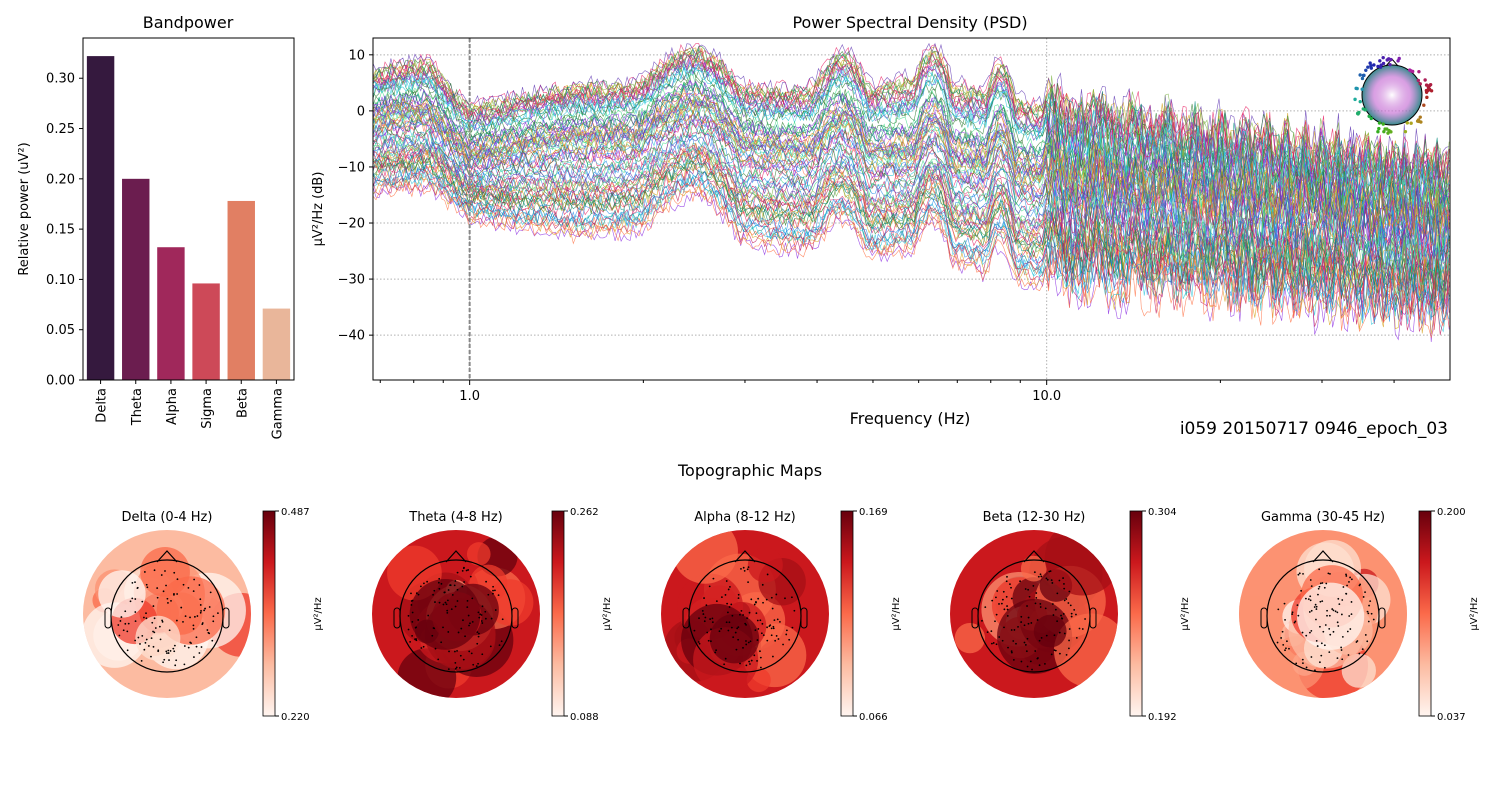 The width and height of the screenshot is (1500, 800). What do you see at coordinates (607, 613) in the screenshot?
I see `colorbar-label: µV²/Hz` at bounding box center [607, 613].